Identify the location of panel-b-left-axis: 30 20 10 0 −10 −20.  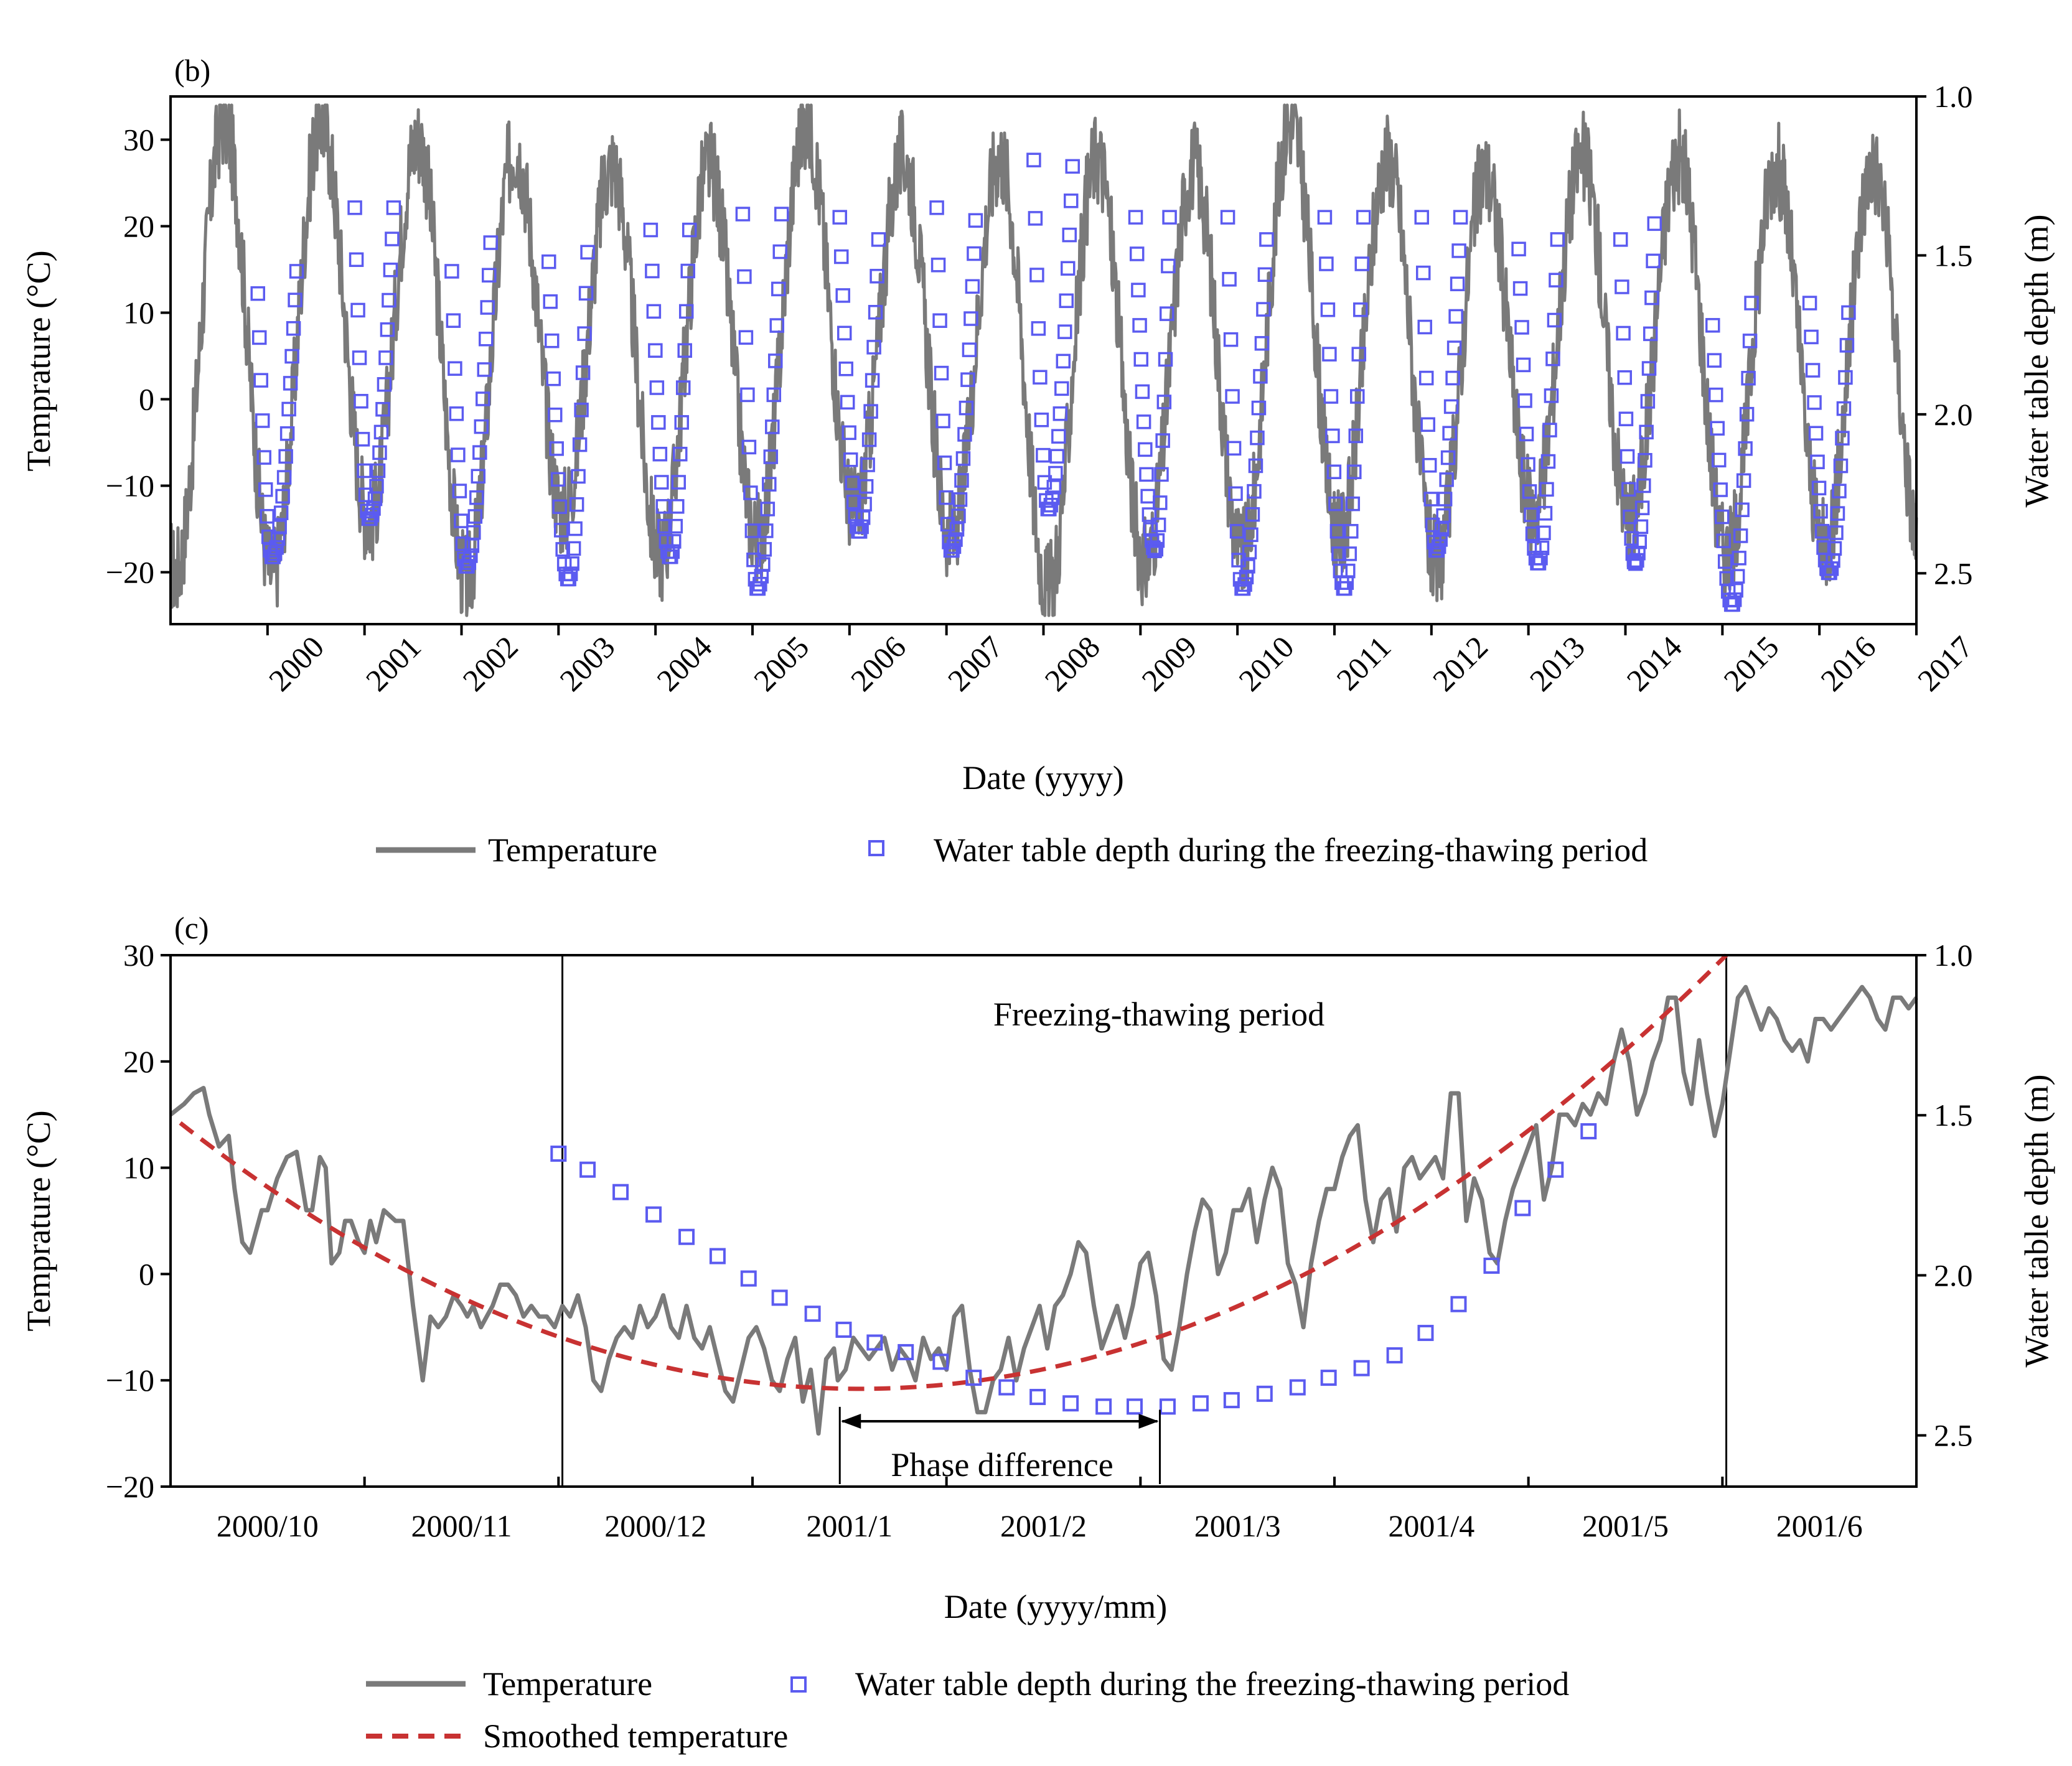
(138, 356).